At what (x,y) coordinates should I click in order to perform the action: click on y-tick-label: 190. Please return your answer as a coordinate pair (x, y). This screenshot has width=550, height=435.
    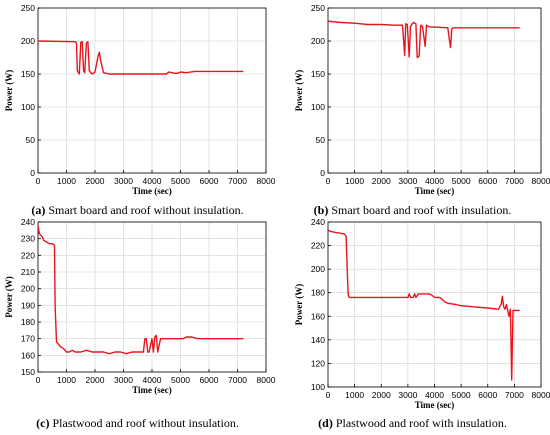
    Looking at the image, I should click on (28, 305).